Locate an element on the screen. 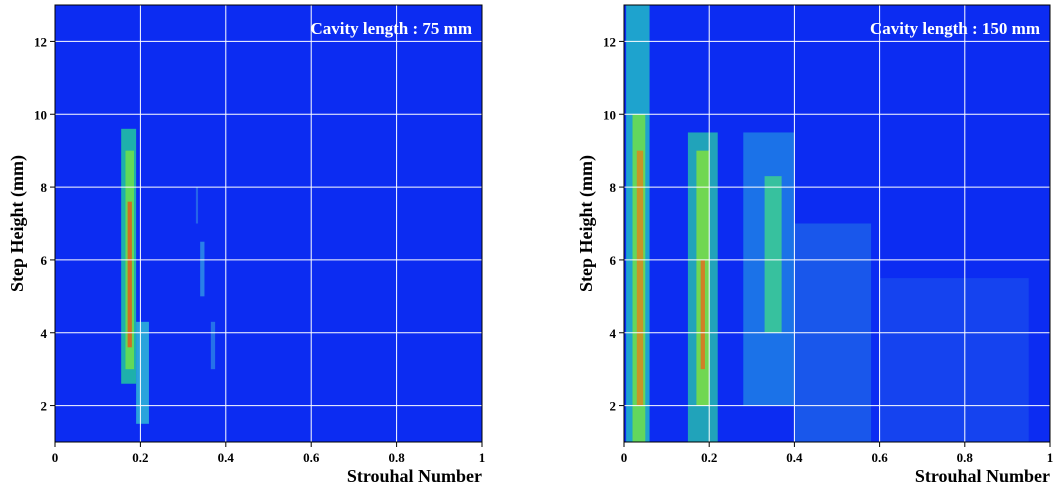  annotation: Cavity length : 75 mm is located at coordinates (391, 28).